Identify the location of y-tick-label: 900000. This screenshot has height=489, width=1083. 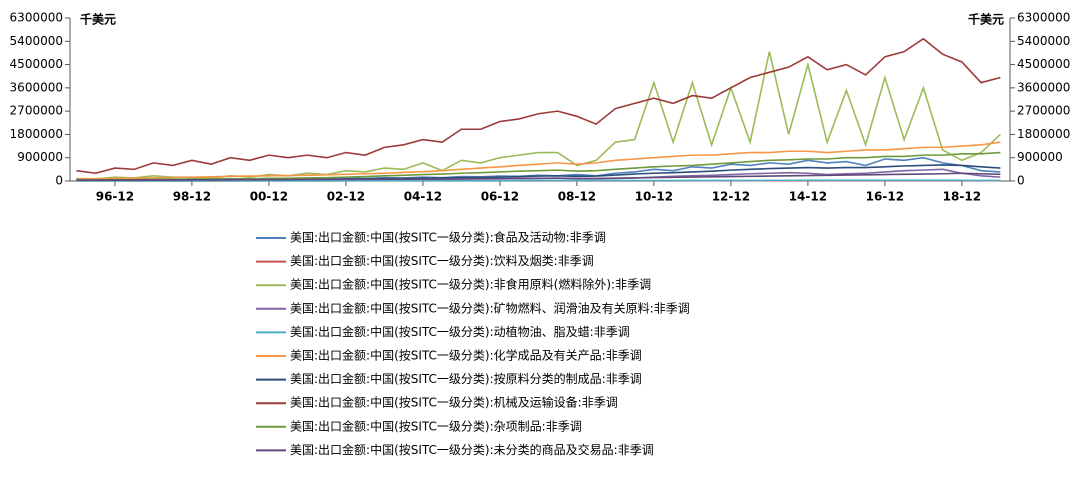
(40, 157).